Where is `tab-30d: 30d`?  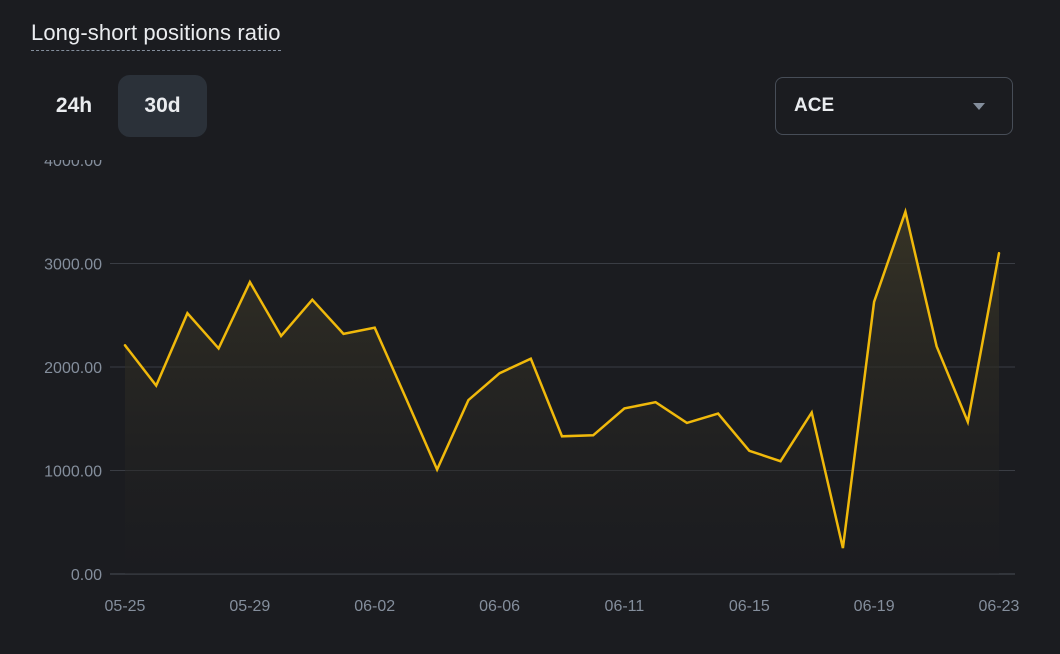
tab-30d: 30d is located at coordinates (162, 106).